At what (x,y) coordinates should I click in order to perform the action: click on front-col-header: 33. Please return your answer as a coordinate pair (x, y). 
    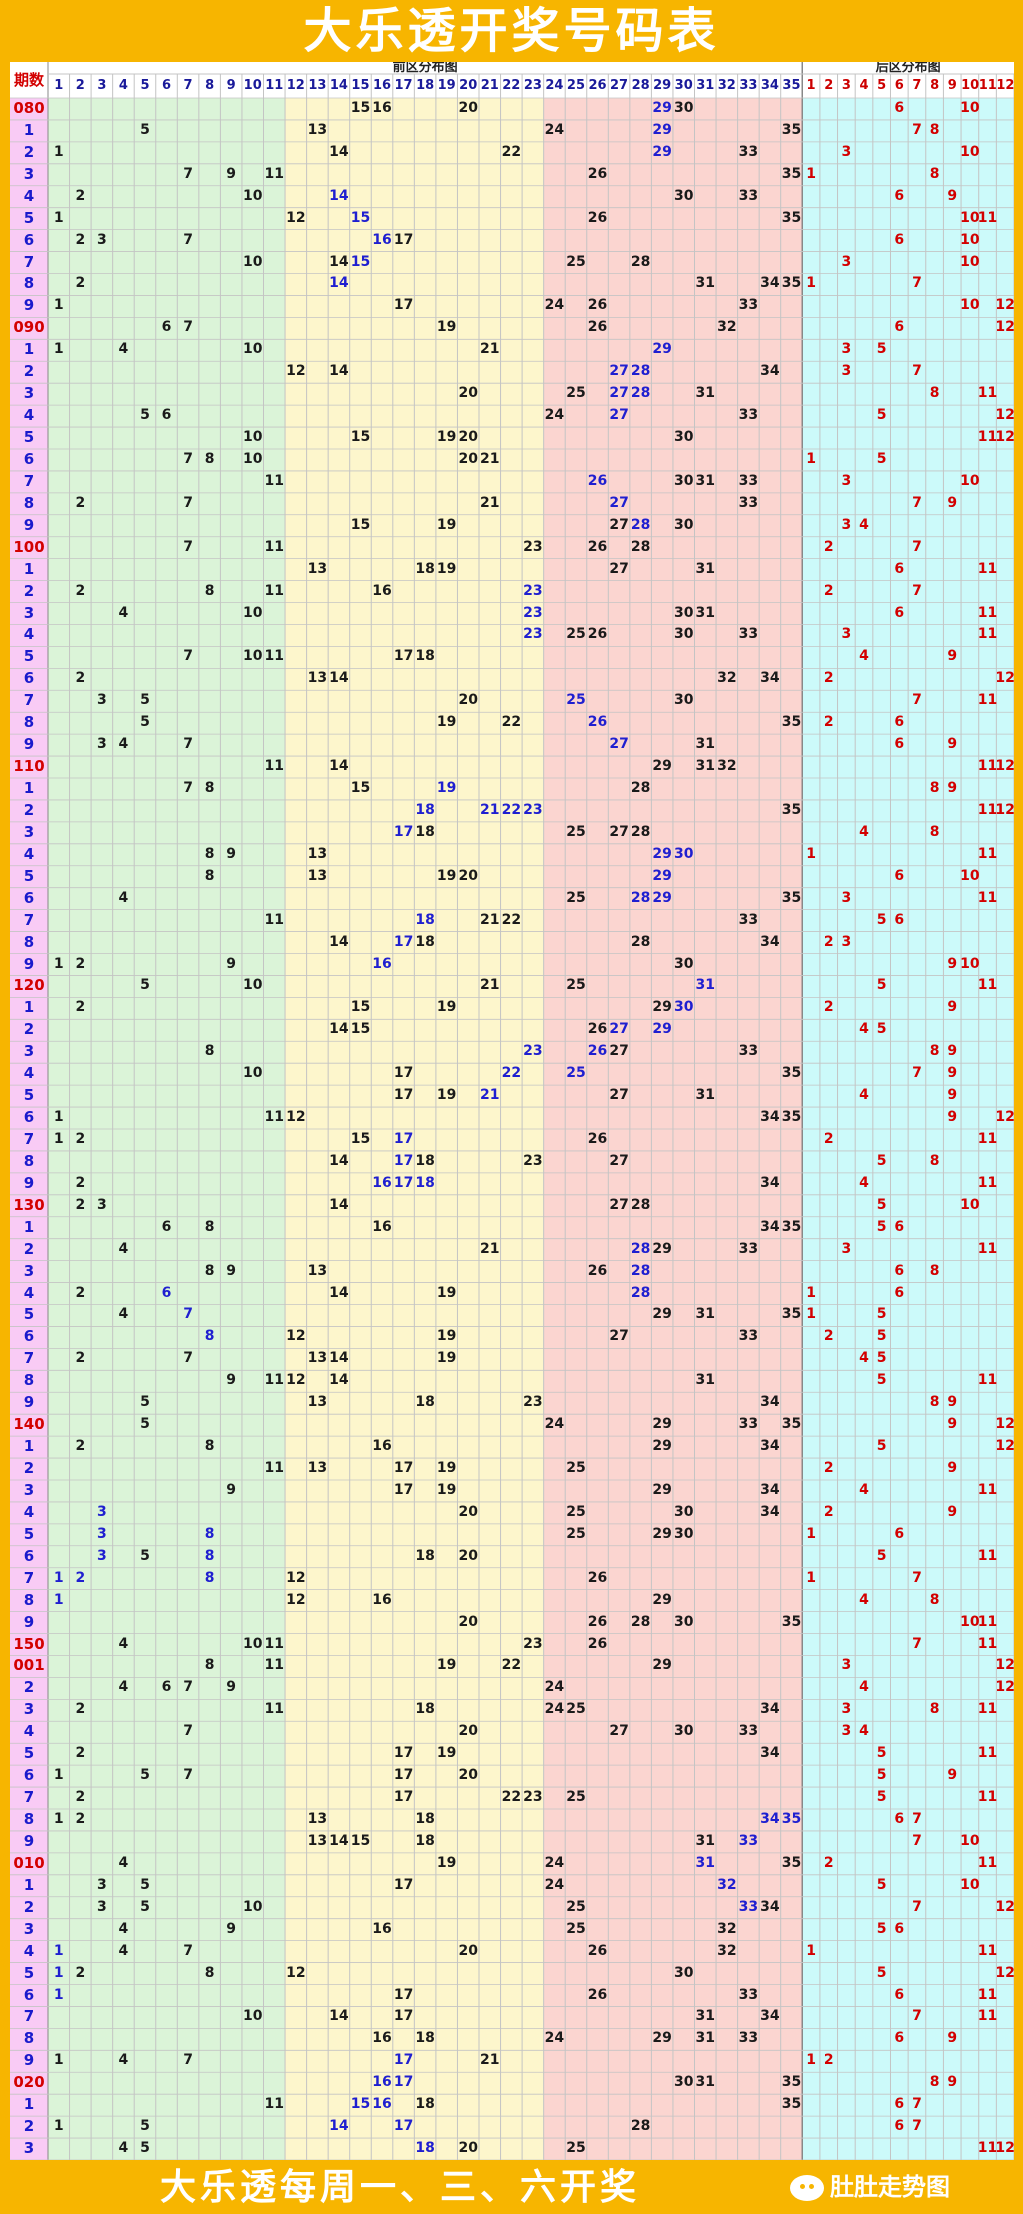
    Looking at the image, I should click on (748, 85).